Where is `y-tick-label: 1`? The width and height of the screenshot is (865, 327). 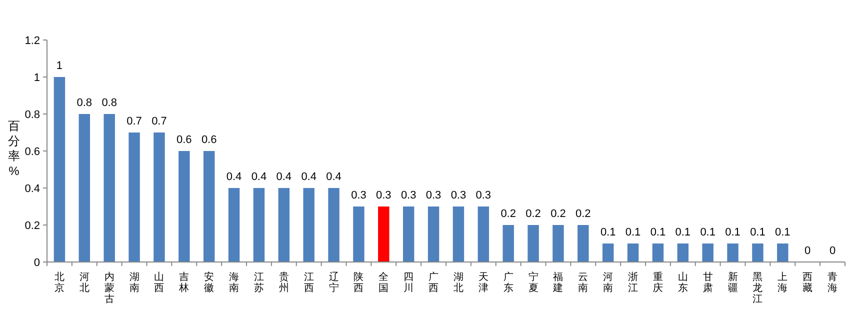 y-tick-label: 1 is located at coordinates (37, 78).